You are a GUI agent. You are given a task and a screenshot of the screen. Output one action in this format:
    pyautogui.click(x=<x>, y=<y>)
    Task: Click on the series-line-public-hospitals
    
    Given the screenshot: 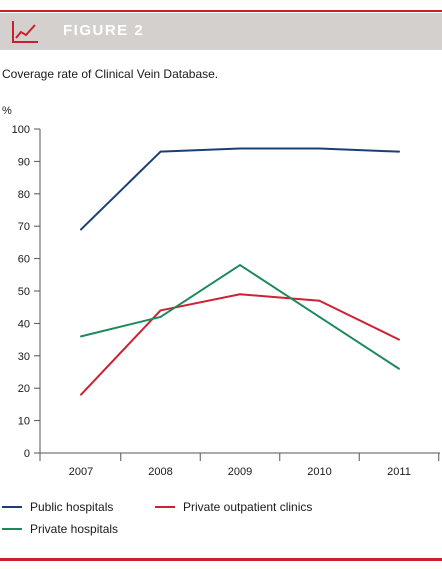 What is the action you would take?
    pyautogui.click(x=240, y=189)
    